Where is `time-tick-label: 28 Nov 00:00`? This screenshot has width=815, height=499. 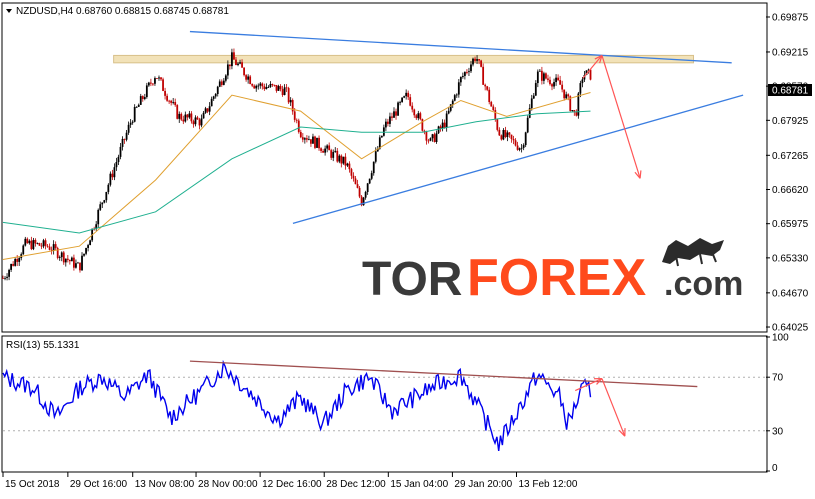 time-tick-label: 28 Nov 00:00 is located at coordinates (228, 484).